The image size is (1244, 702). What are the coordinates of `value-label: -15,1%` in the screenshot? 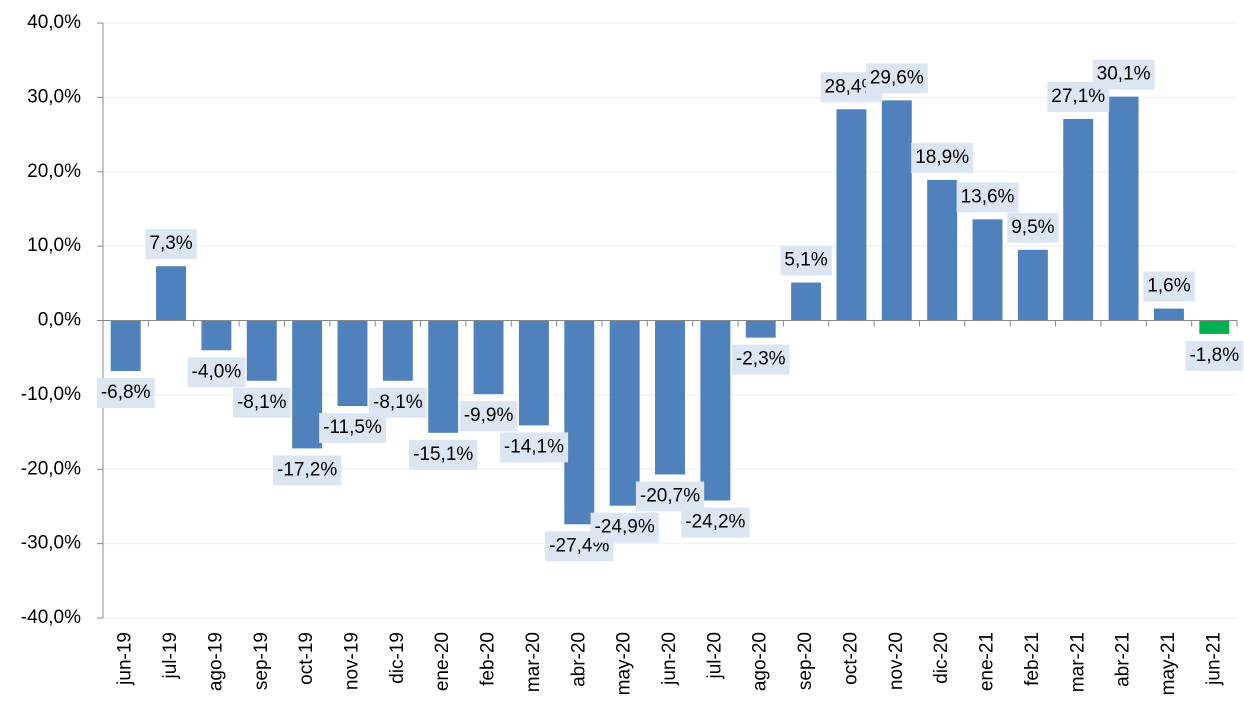 It's located at (443, 454).